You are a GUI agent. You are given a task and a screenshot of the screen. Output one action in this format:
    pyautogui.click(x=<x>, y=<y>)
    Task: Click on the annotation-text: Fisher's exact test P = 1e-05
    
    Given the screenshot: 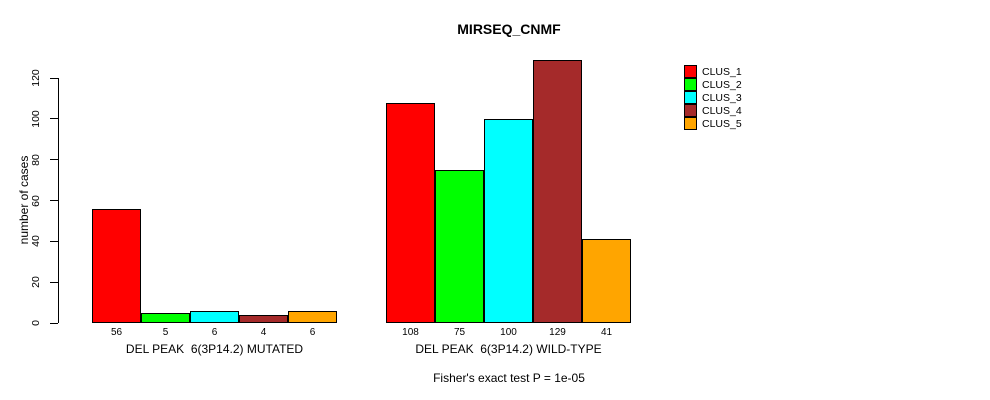 What is the action you would take?
    pyautogui.click(x=509, y=378)
    